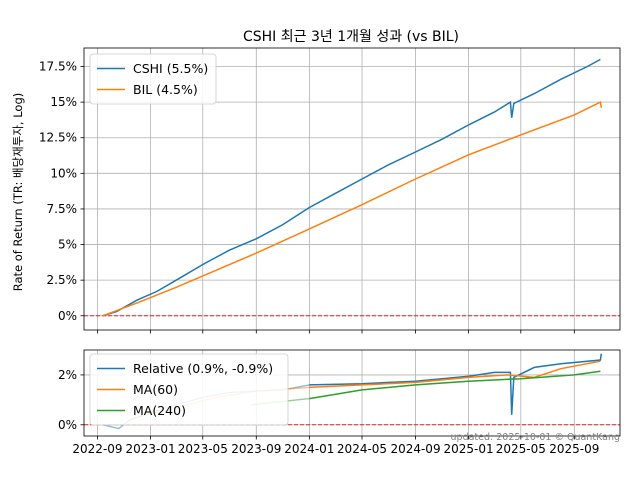 This screenshot has width=640, height=480. Describe the element at coordinates (58, 138) in the screenshot. I see `y-tick-label: 12.5%` at that location.